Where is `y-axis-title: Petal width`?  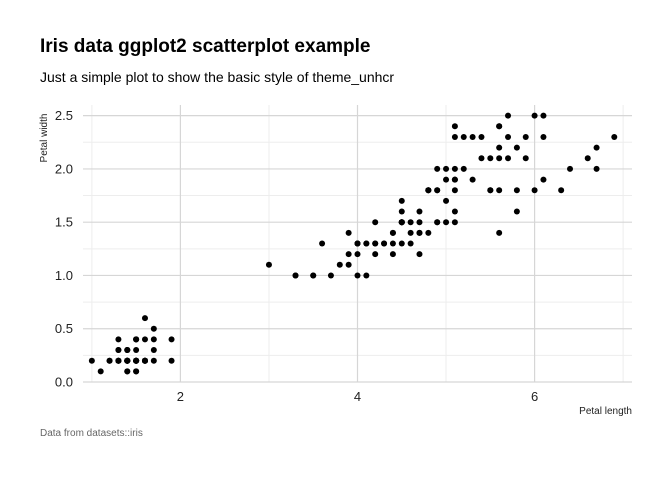
y-axis-title: Petal width is located at coordinates (44, 138).